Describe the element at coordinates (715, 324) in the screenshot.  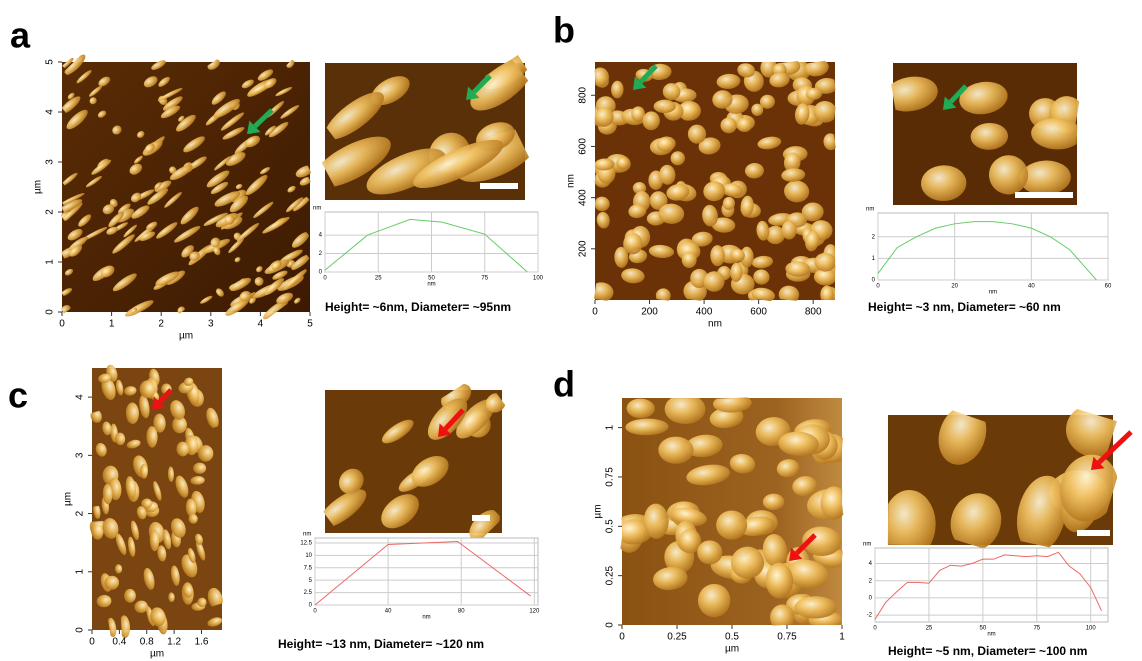
I see `x-axis-label: nm` at that location.